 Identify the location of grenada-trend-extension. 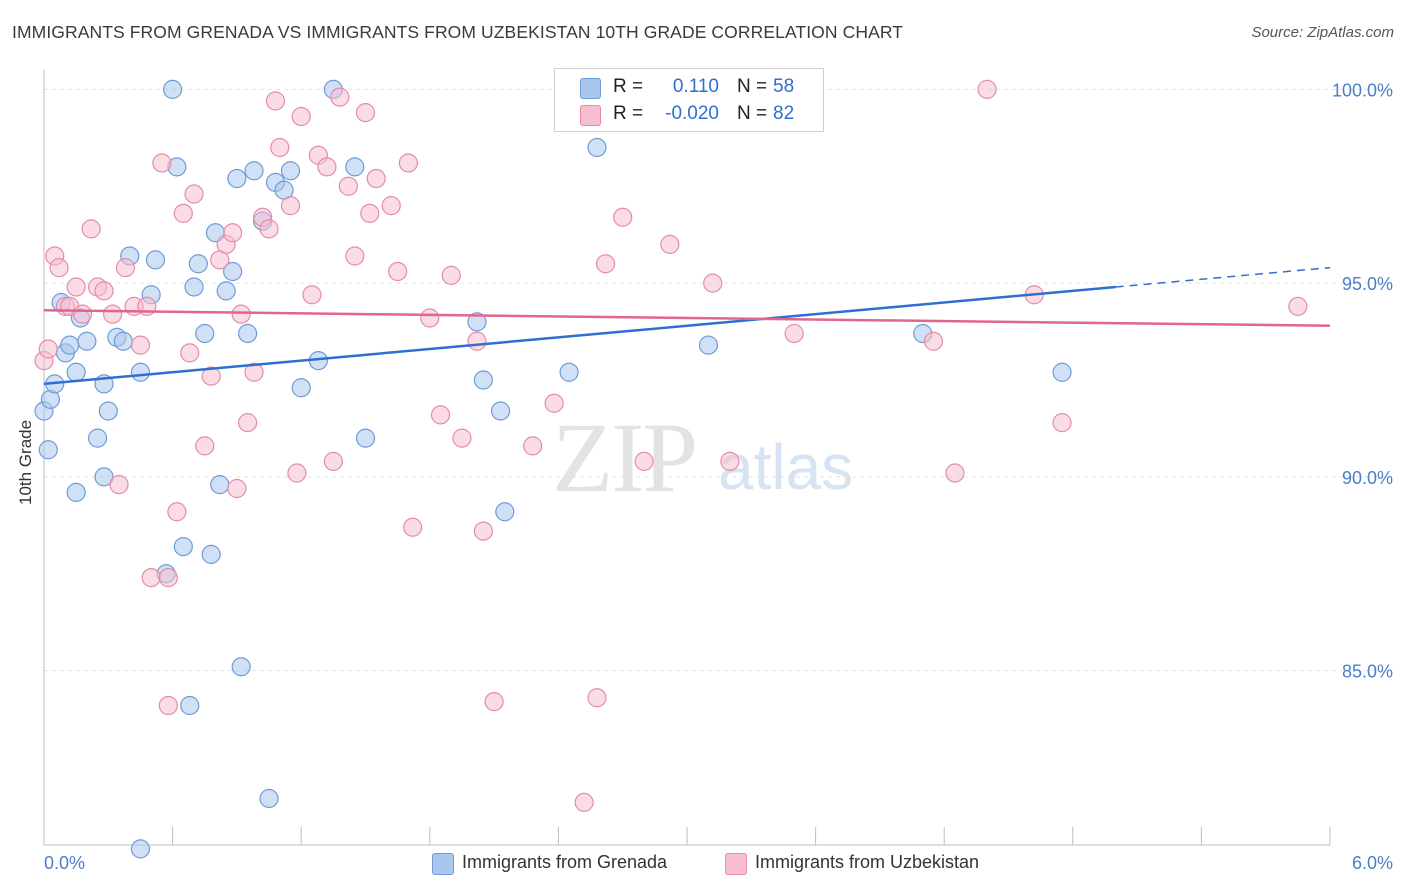
(1223, 277).